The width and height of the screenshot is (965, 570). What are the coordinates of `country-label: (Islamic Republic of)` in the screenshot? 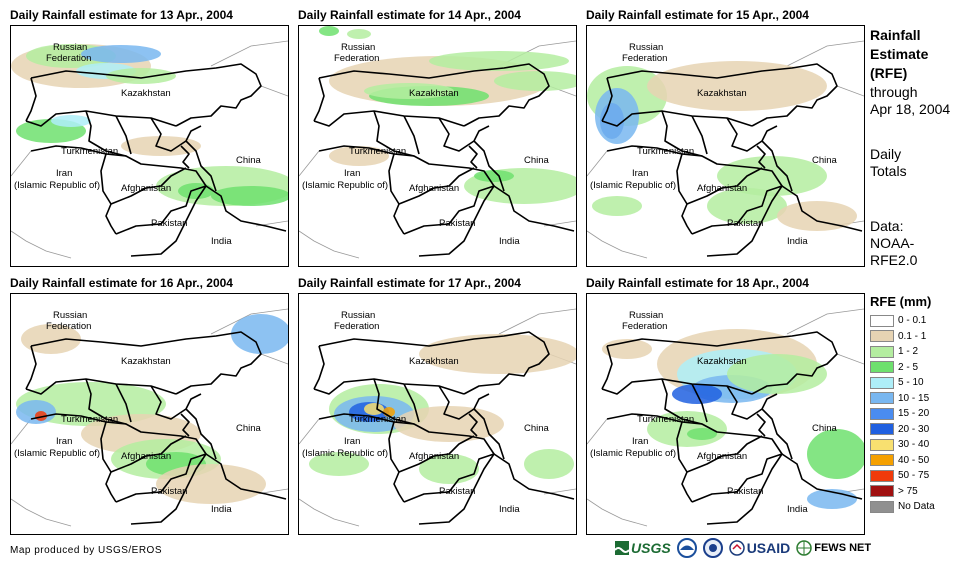 It's located at (57, 453).